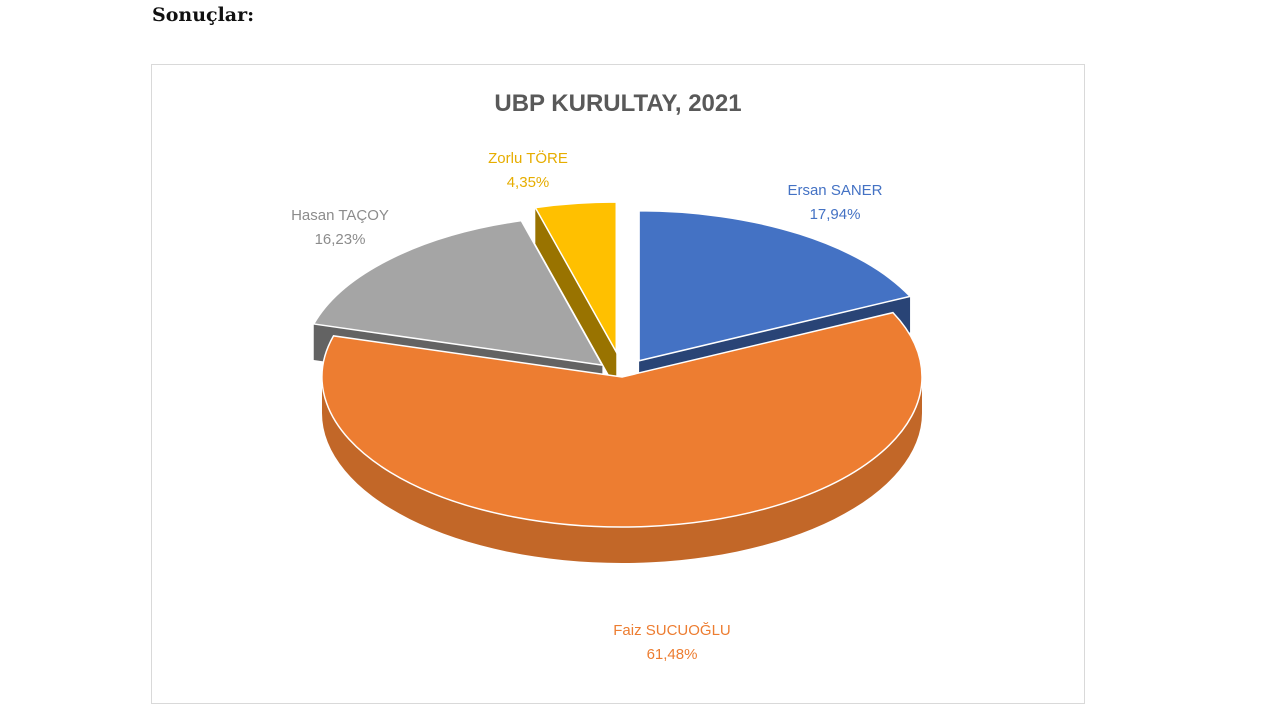 Image resolution: width=1280 pixels, height=720 pixels. I want to click on pie-slice-top-hasan-ta-oy, so click(458, 293).